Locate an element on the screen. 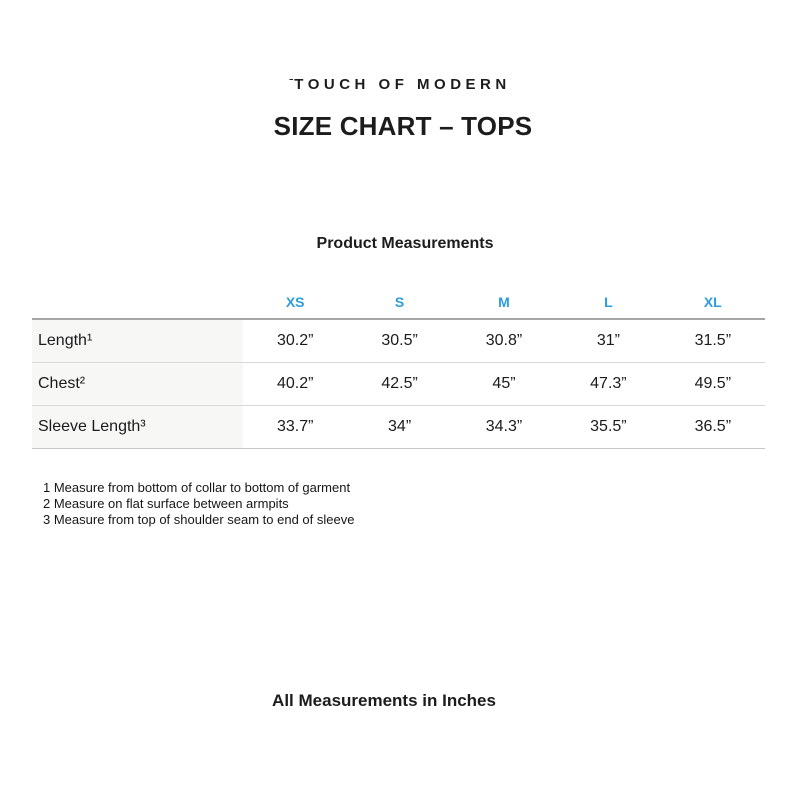 Image resolution: width=800 pixels, height=800 pixels. cell-value: 30.5” is located at coordinates (399, 340).